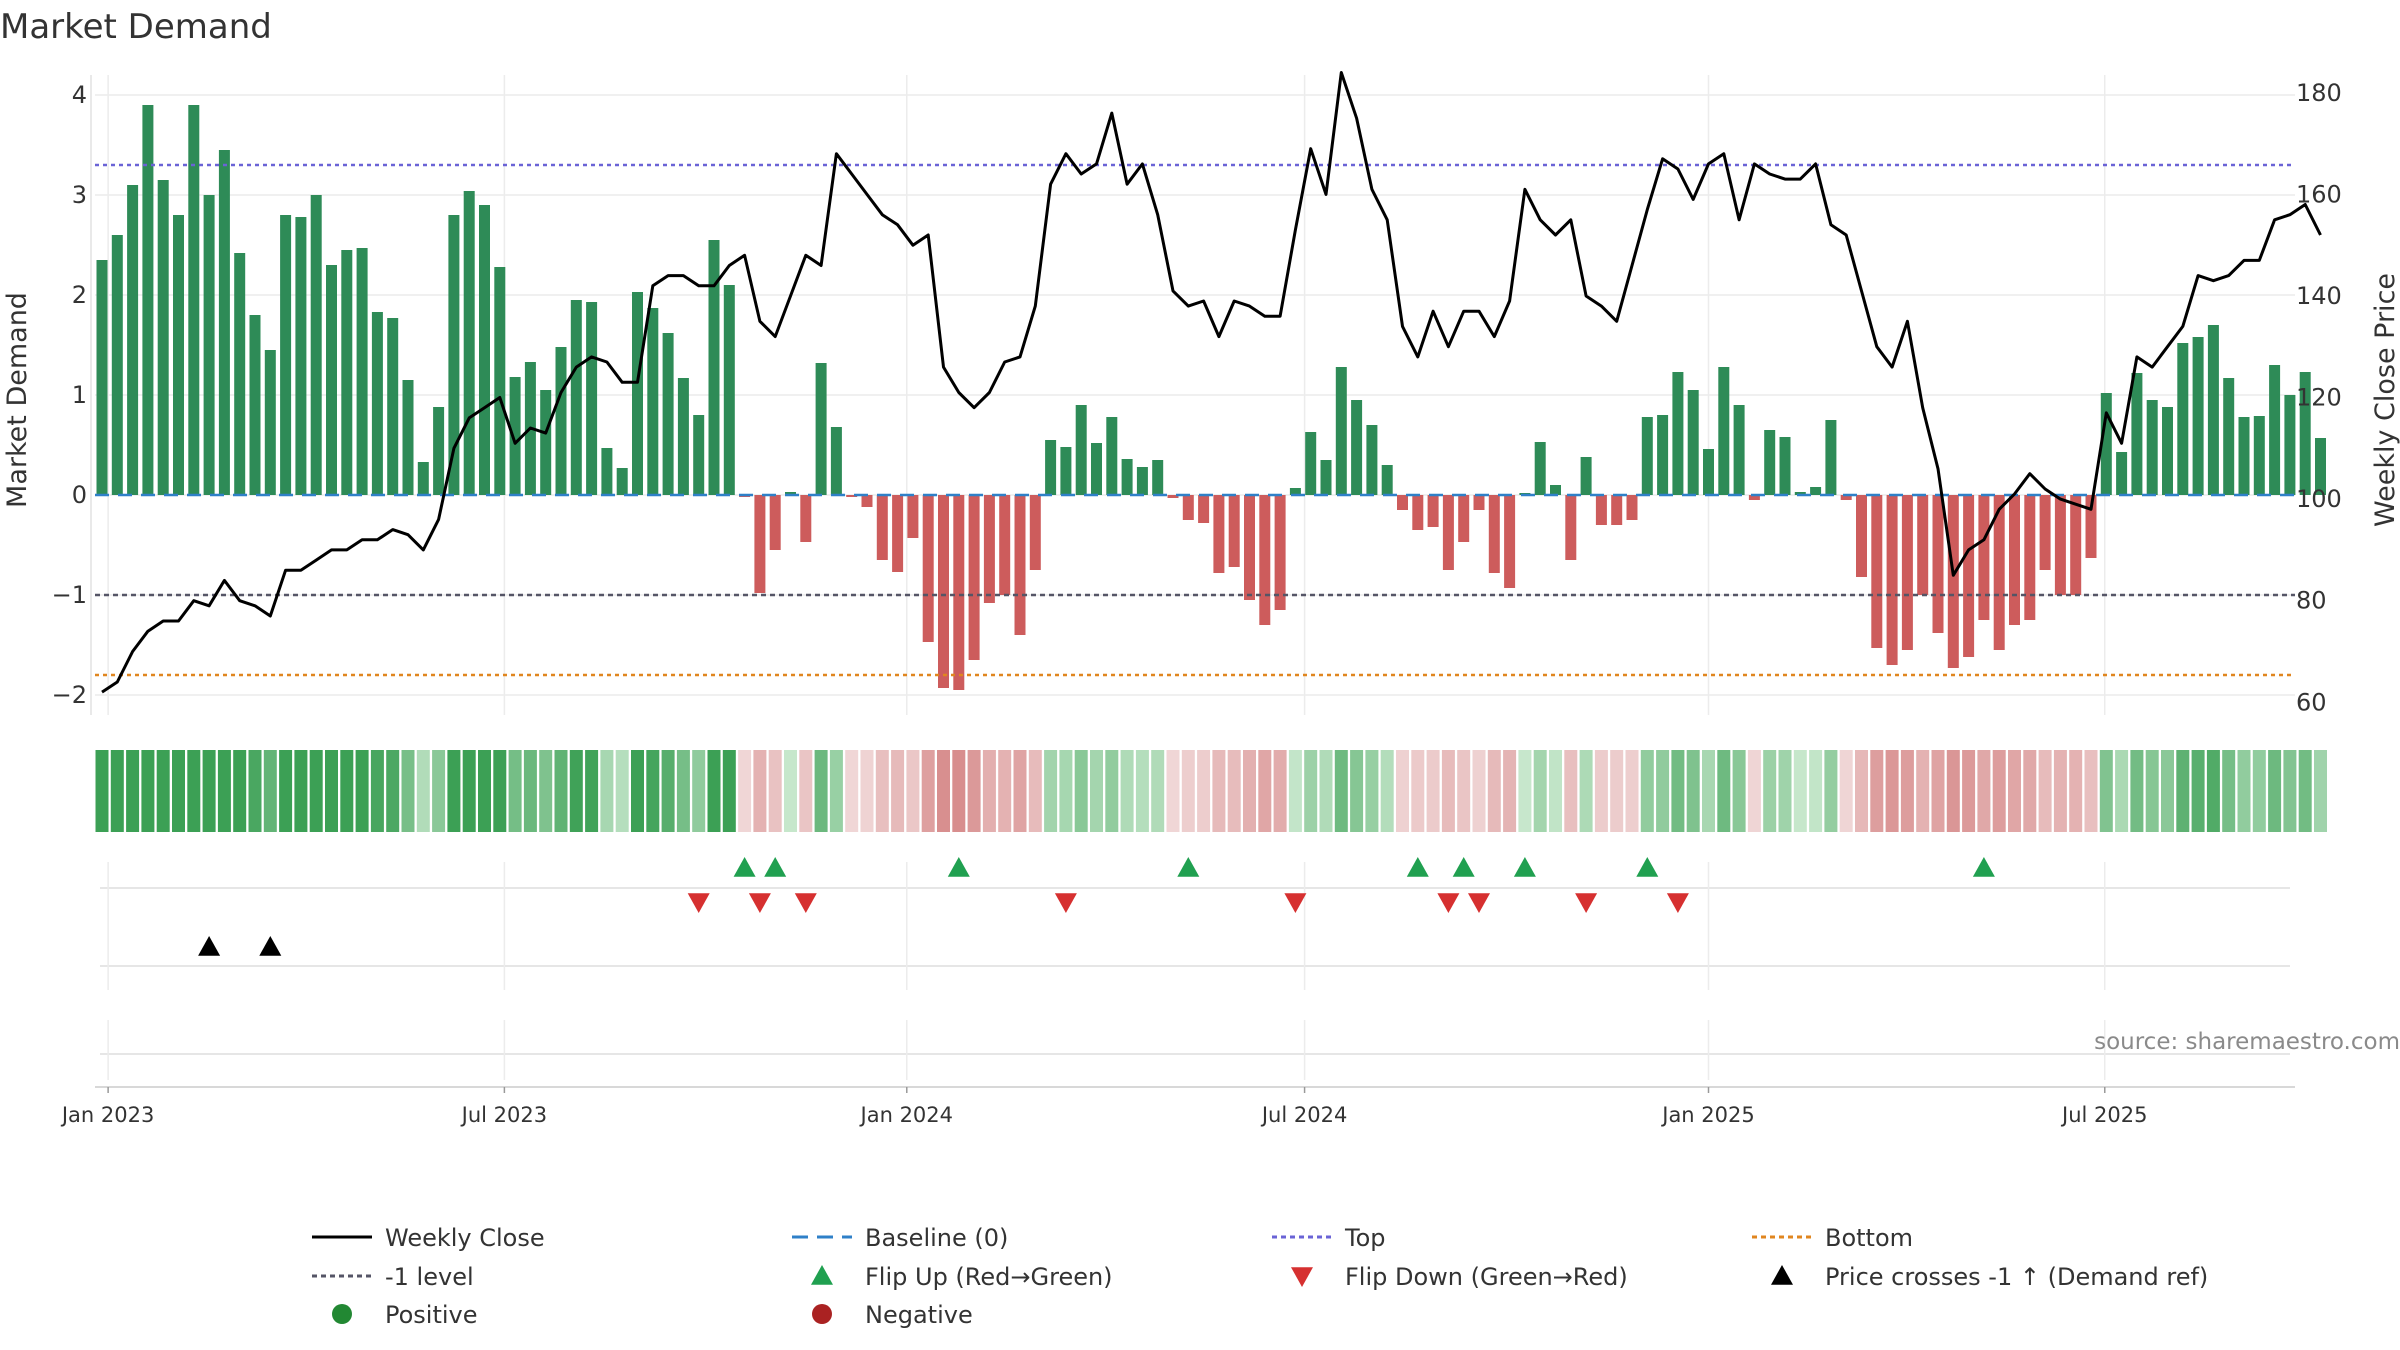  Describe the element at coordinates (1303, 1115) in the screenshot. I see `x-tick-label: Jul 2024` at that location.